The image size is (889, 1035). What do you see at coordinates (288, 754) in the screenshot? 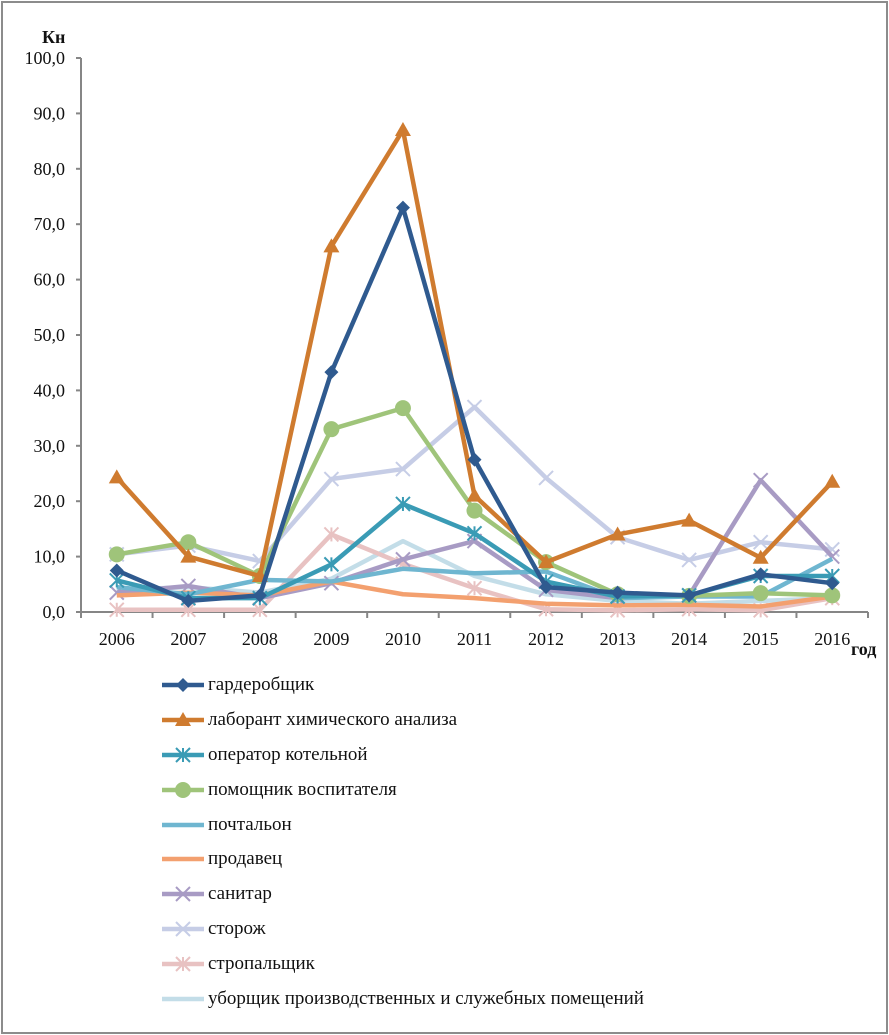
I see `legend-label: оператор котельной` at bounding box center [288, 754].